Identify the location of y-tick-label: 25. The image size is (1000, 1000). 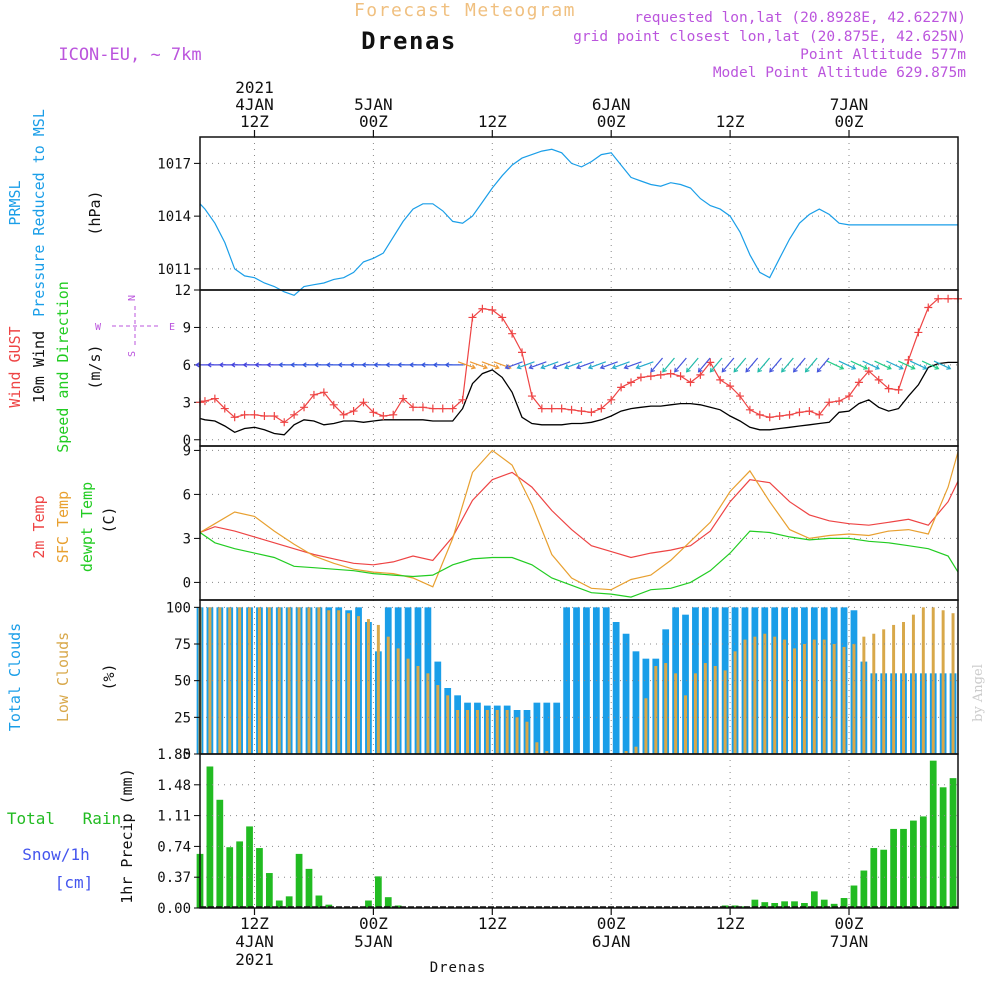
(182, 718).